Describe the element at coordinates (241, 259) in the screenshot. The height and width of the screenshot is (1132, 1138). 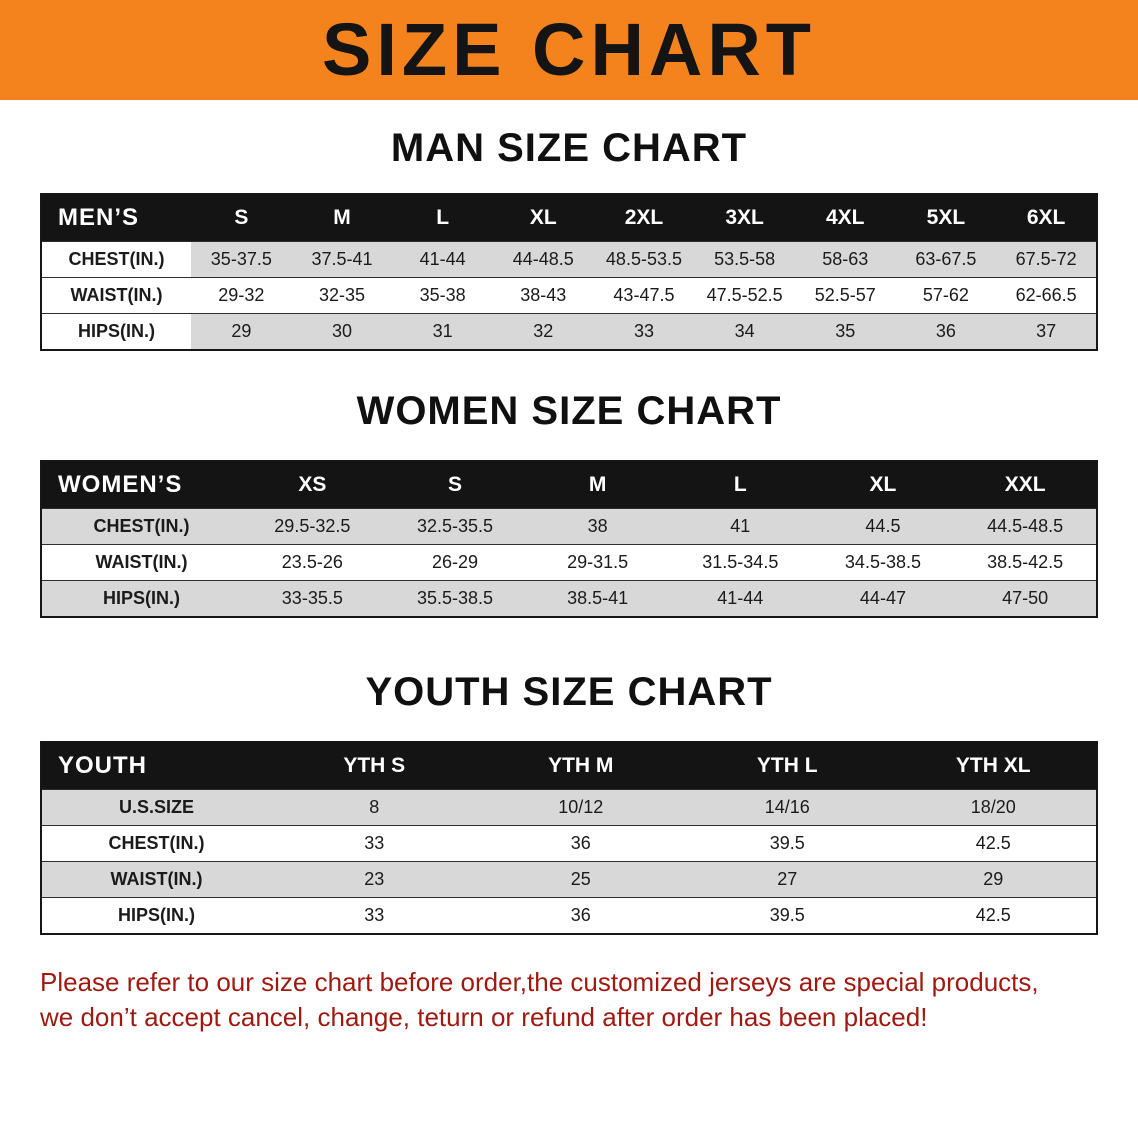
I see `measurement-cell: 35-37.5` at that location.